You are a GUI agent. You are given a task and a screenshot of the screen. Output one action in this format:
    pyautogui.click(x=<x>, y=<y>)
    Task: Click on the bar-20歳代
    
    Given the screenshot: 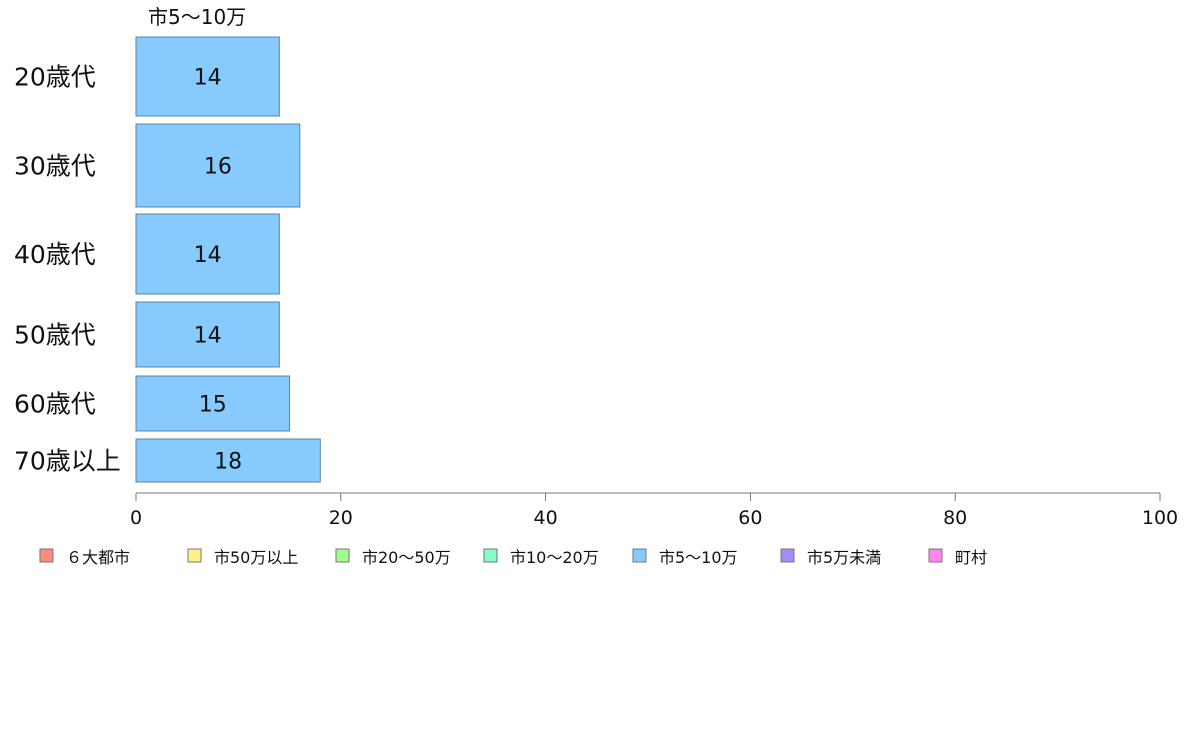 What is the action you would take?
    pyautogui.click(x=207, y=76)
    